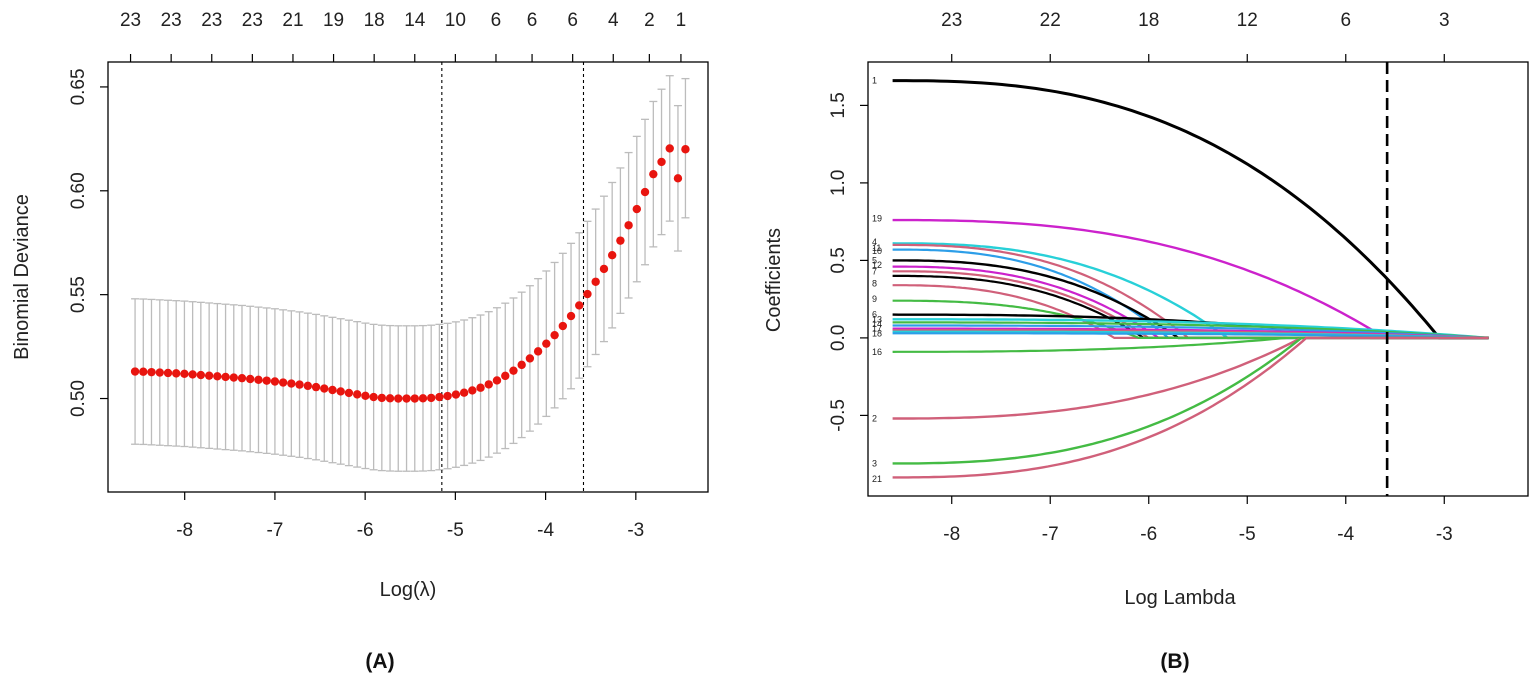  Describe the element at coordinates (1050, 20) in the screenshot. I see `b-top-tick-label: 22` at that location.